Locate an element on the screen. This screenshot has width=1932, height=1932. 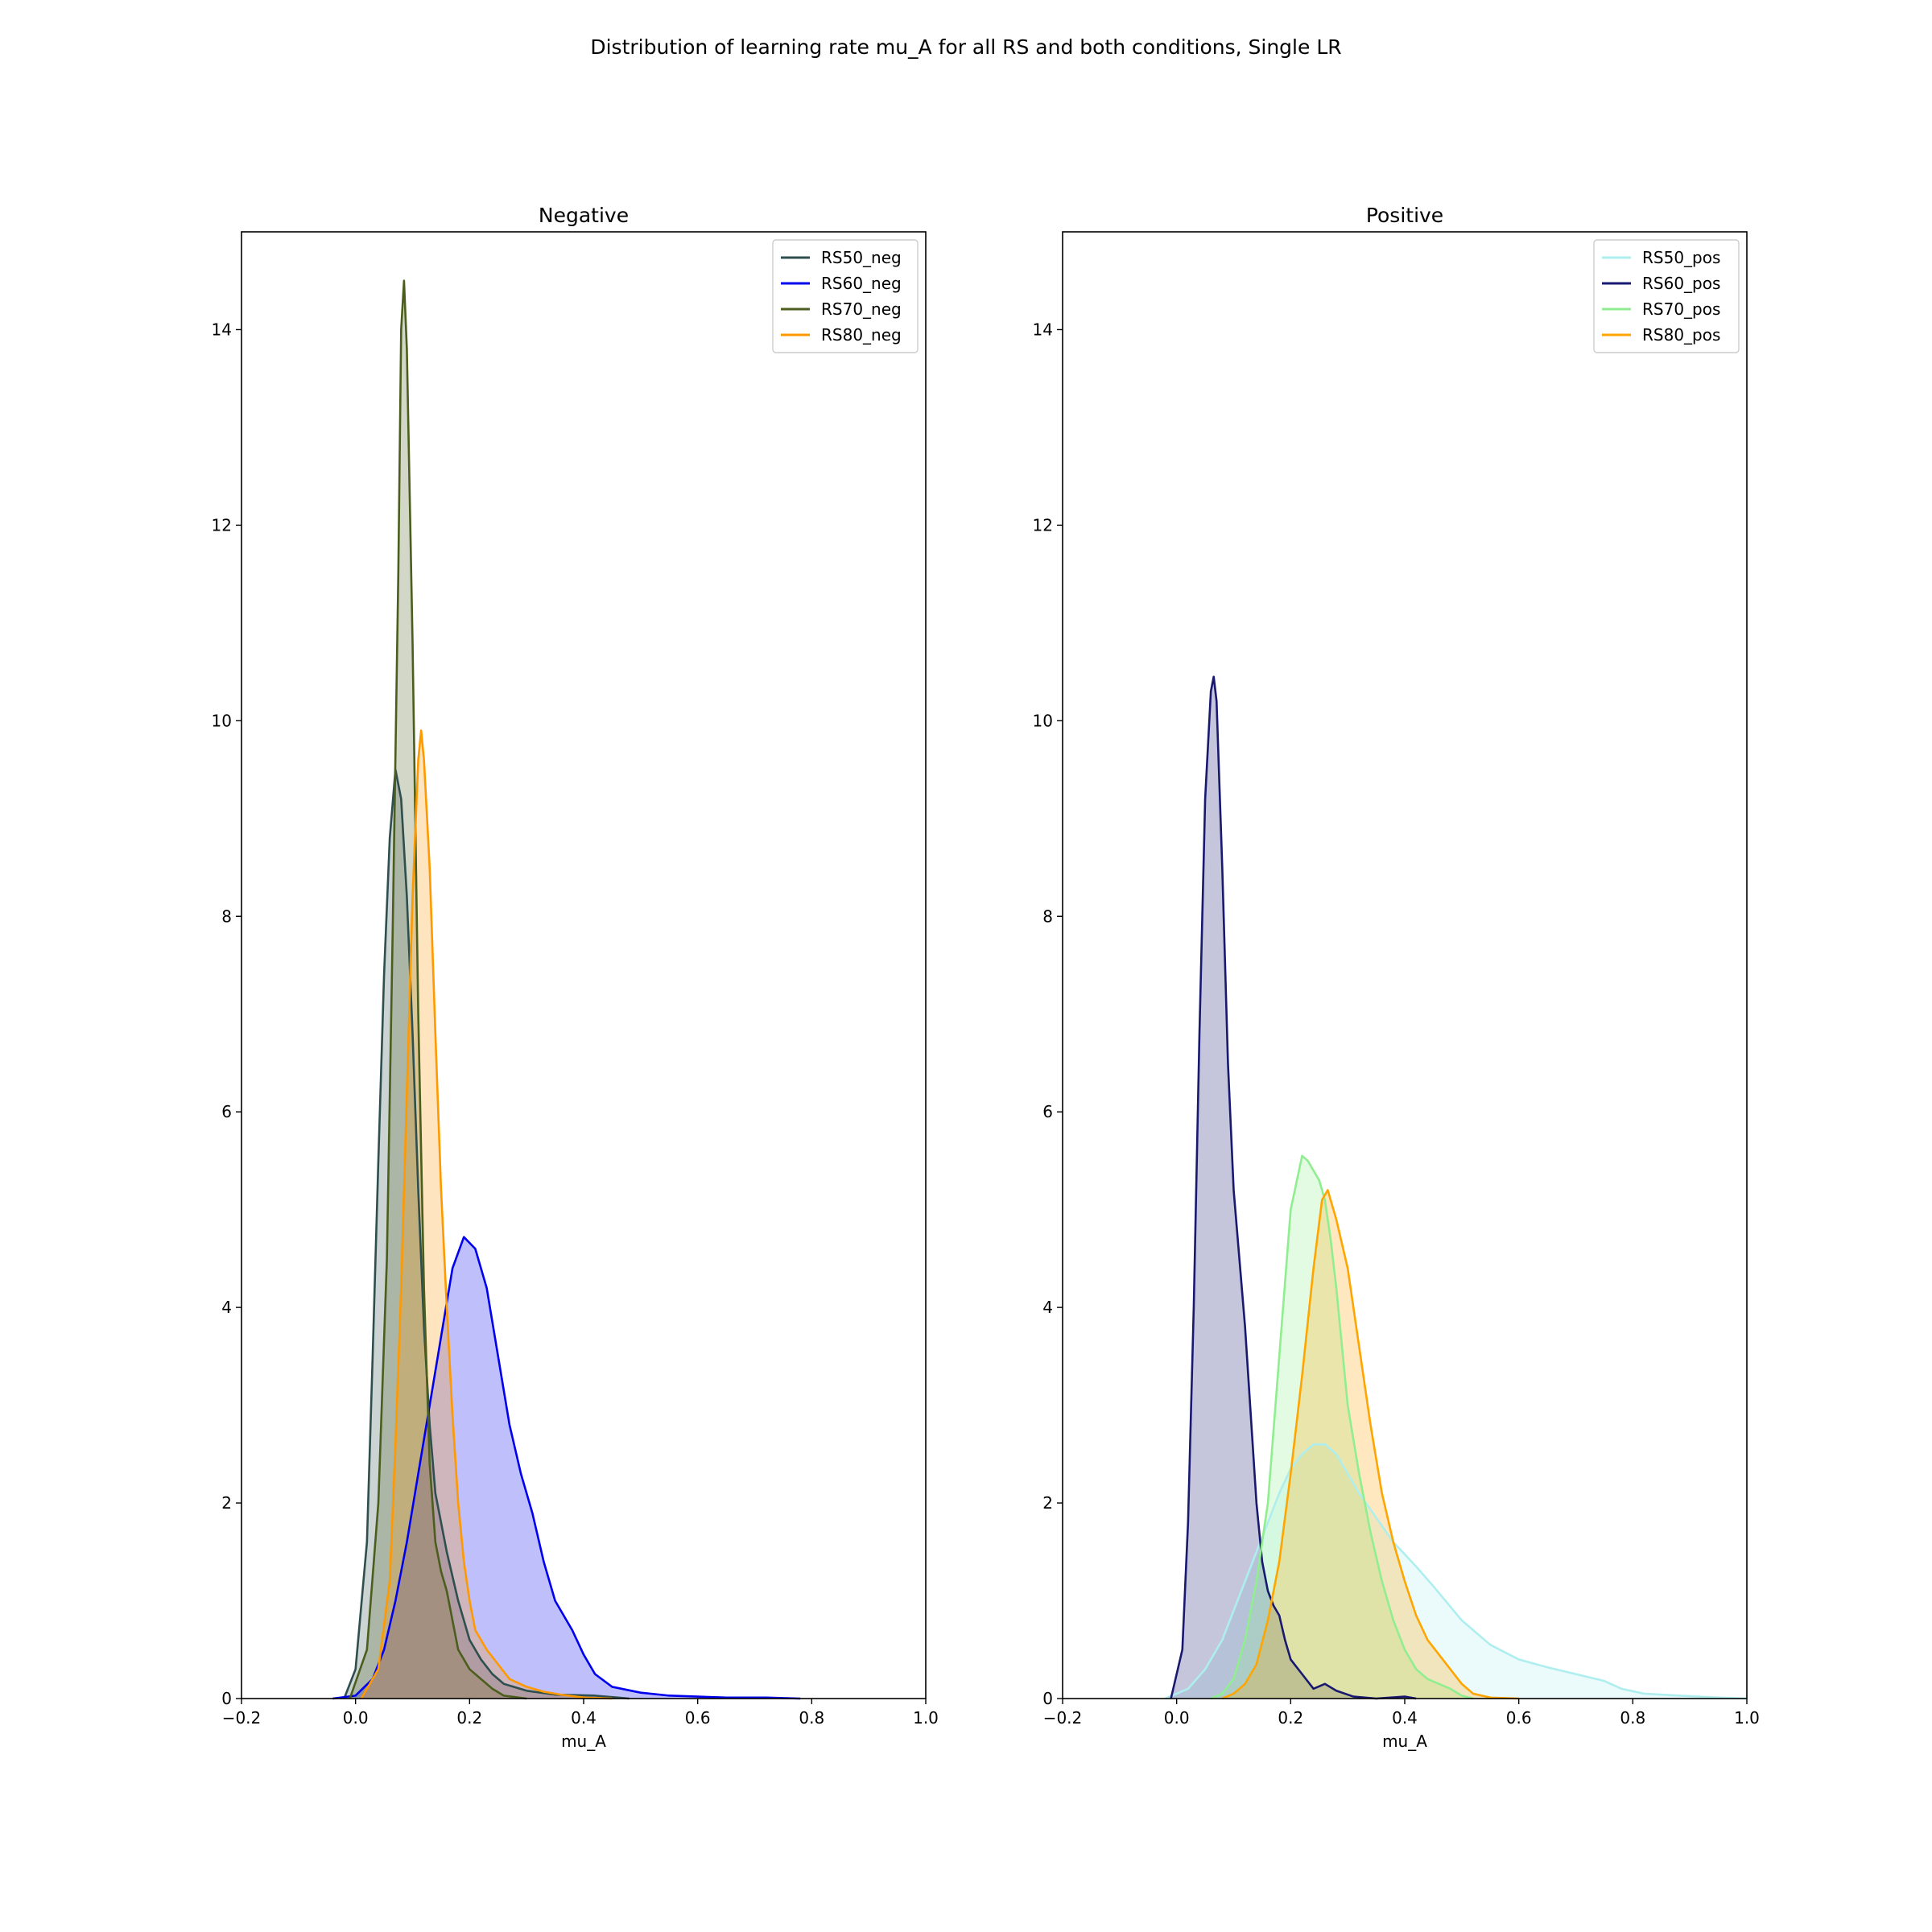
positive-legend-label: RS70_pos is located at coordinates (1681, 309).